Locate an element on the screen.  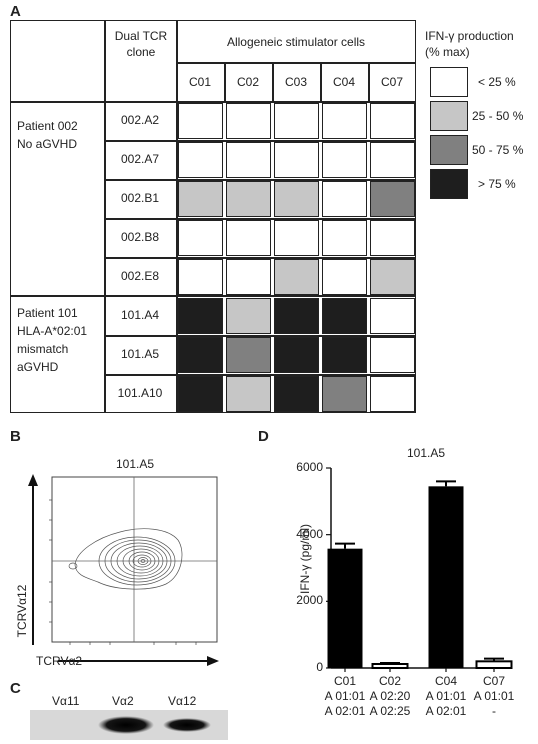
legend-swatch-lt25 is located at coordinates (449, 82).